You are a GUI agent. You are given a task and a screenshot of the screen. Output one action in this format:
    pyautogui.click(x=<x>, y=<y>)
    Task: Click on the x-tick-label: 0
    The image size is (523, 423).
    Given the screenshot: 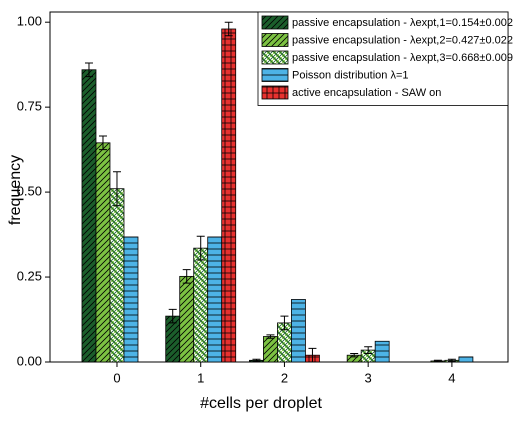 What is the action you would take?
    pyautogui.click(x=116, y=377)
    